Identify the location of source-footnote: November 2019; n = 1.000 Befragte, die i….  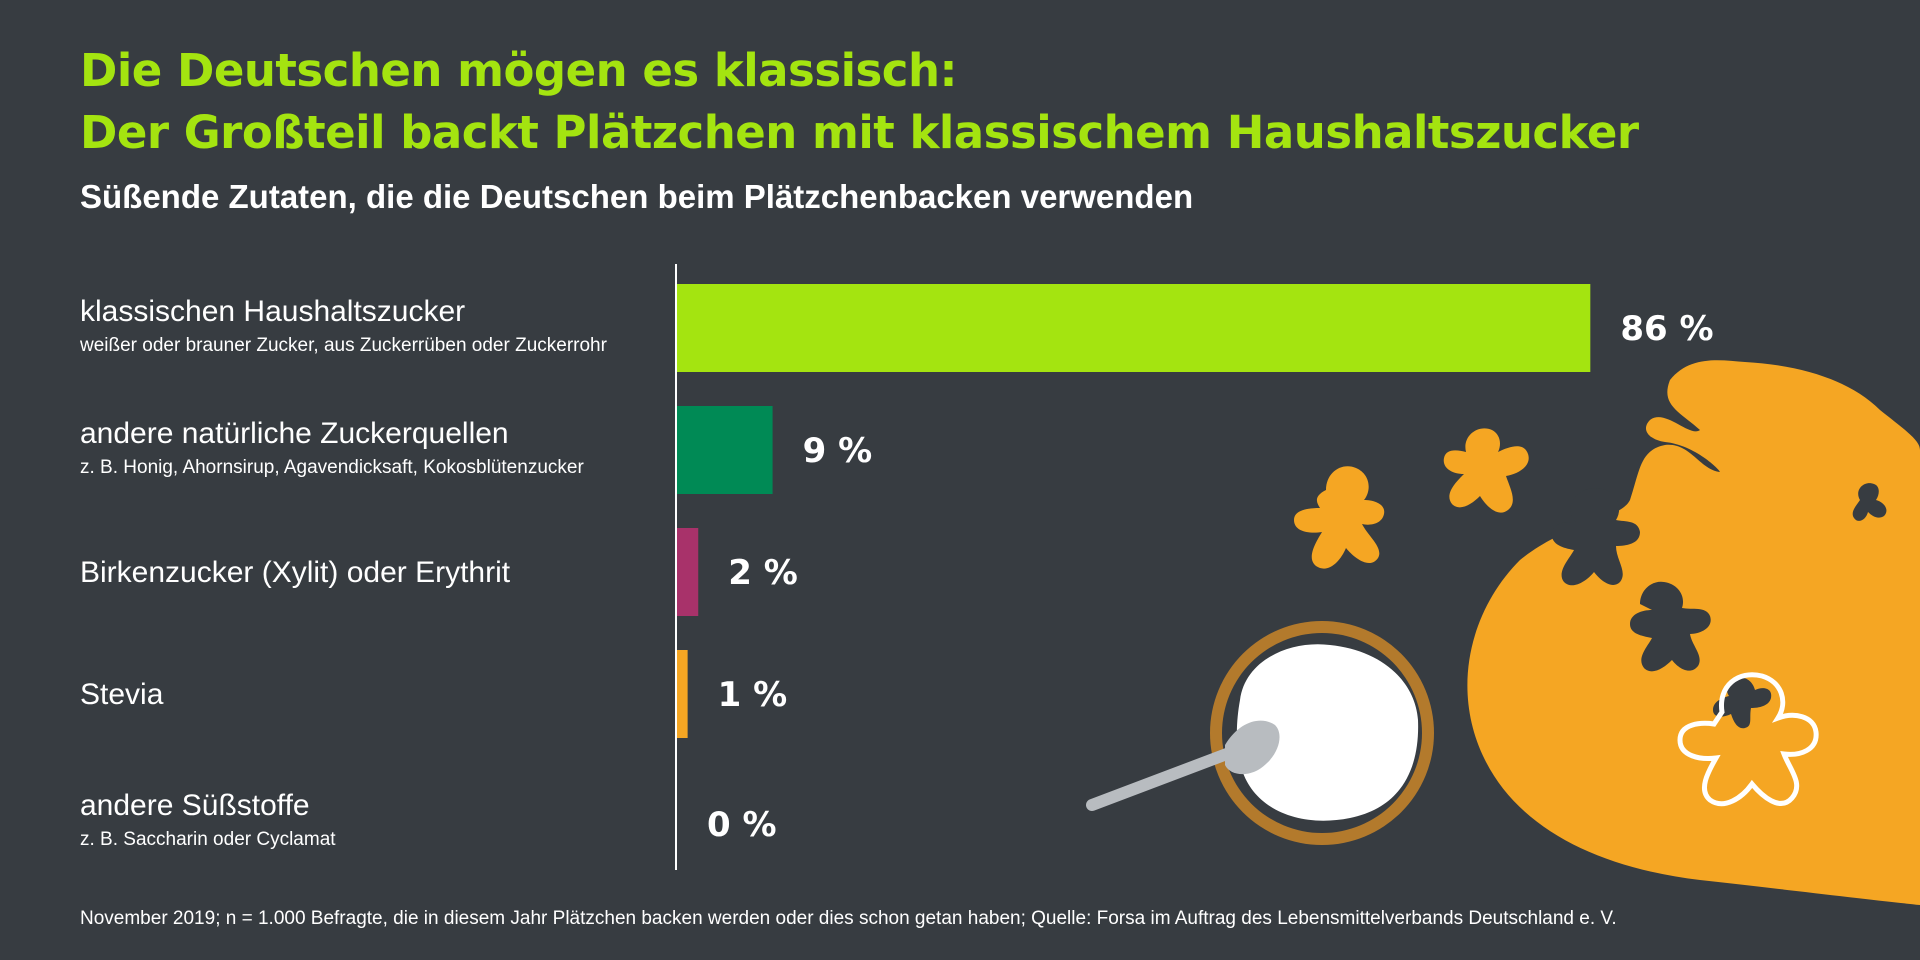
(848, 918).